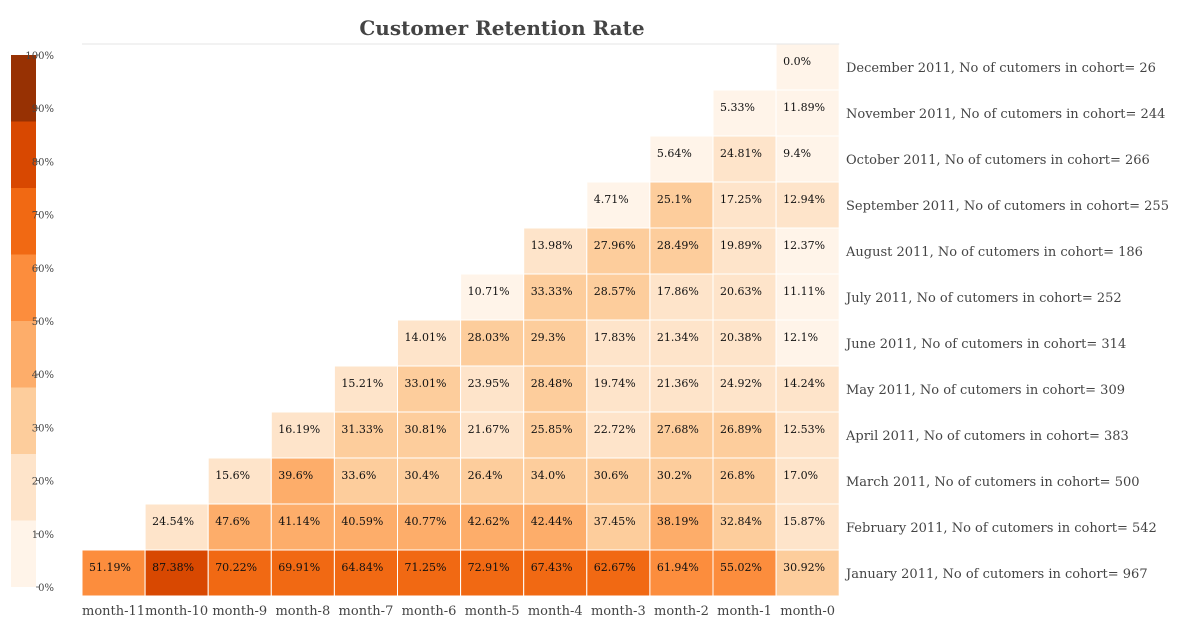  What do you see at coordinates (678, 429) in the screenshot?
I see `cell-value-label: 27.68%` at bounding box center [678, 429].